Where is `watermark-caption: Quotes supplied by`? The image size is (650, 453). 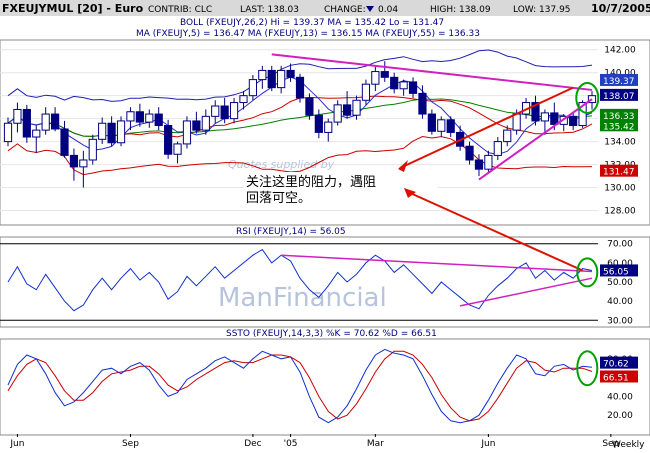 watermark-caption: Quotes supplied by is located at coordinates (281, 164).